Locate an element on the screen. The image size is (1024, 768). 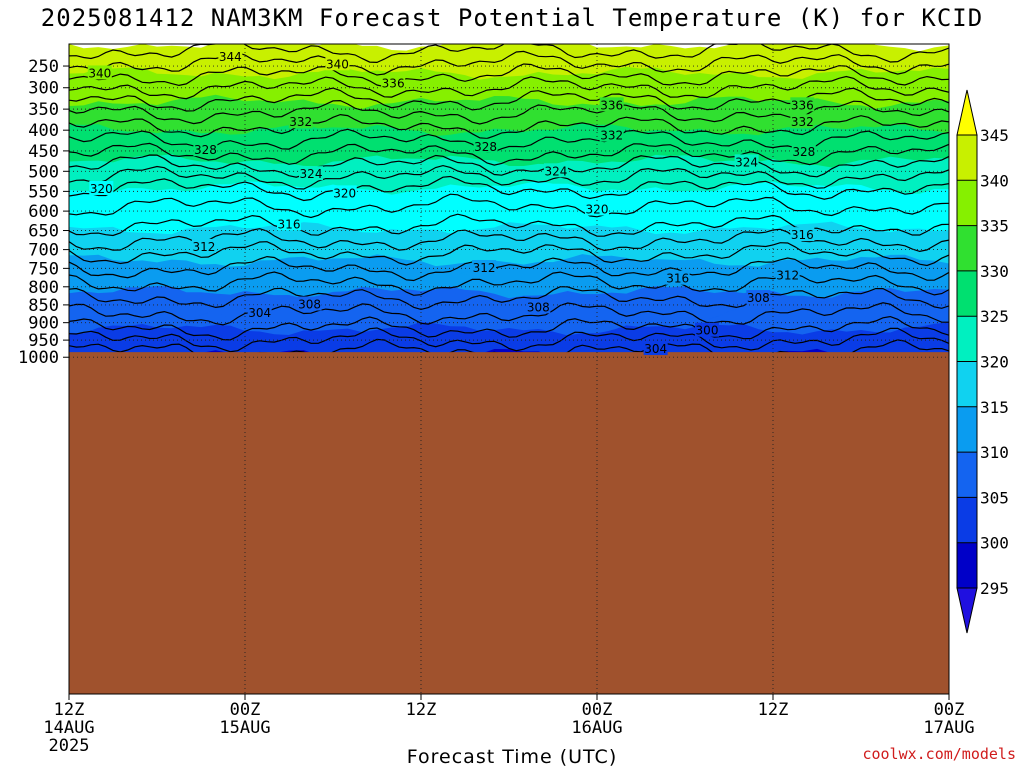
y-tick-label: 850 is located at coordinates (43, 306).